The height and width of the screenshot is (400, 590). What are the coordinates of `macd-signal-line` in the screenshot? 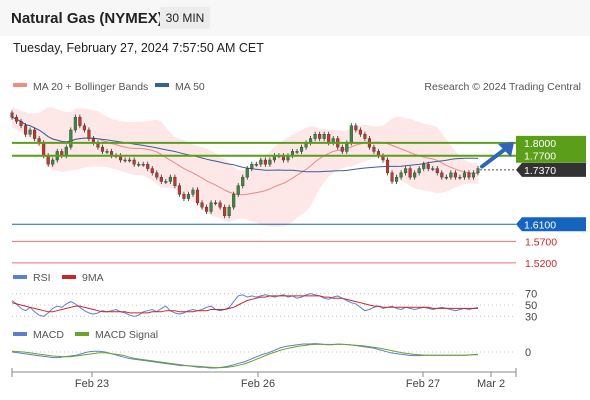 It's located at (244, 356).